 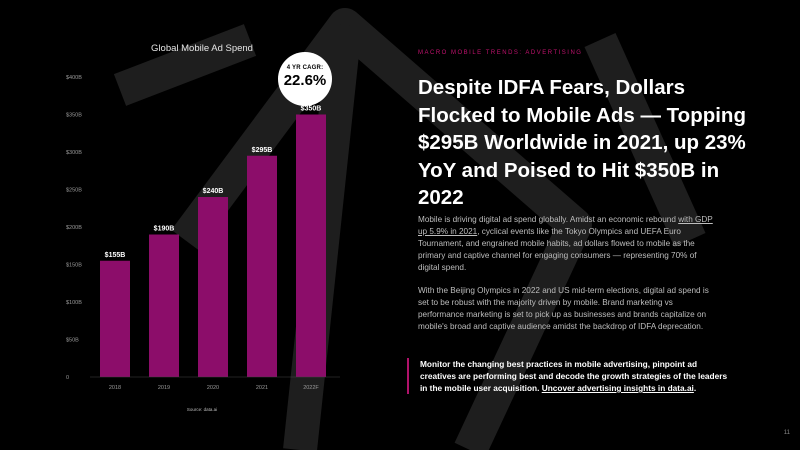 I want to click on y-tick-label: 0, so click(x=67, y=378).